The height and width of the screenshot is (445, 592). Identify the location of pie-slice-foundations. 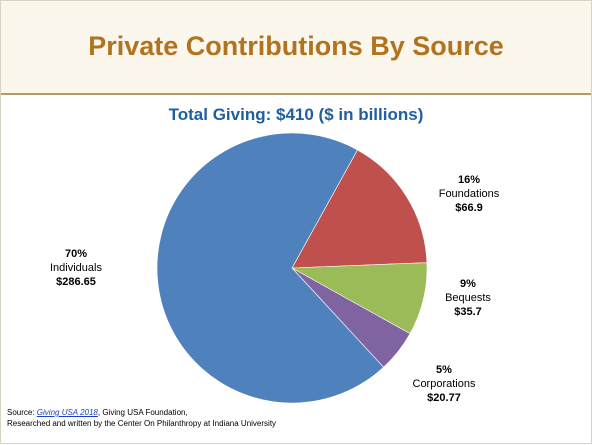
(359, 209).